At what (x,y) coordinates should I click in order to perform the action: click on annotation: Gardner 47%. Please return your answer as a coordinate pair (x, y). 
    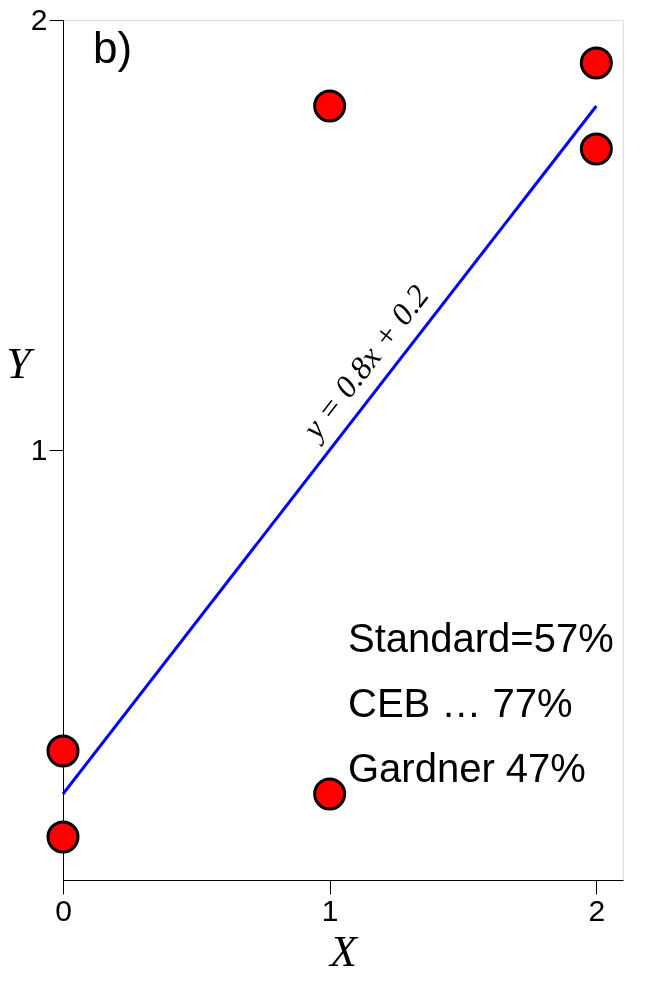
    Looking at the image, I should click on (467, 768).